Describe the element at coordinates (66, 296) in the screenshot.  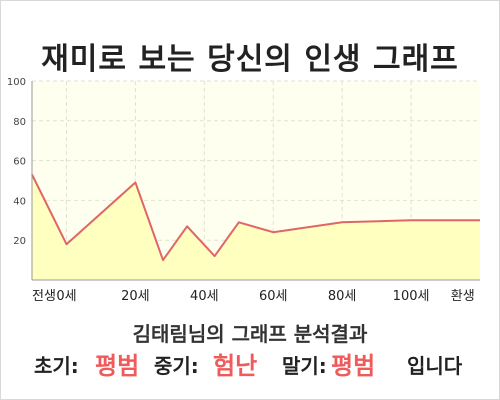
I see `x-tick-label-1: 0세` at that location.